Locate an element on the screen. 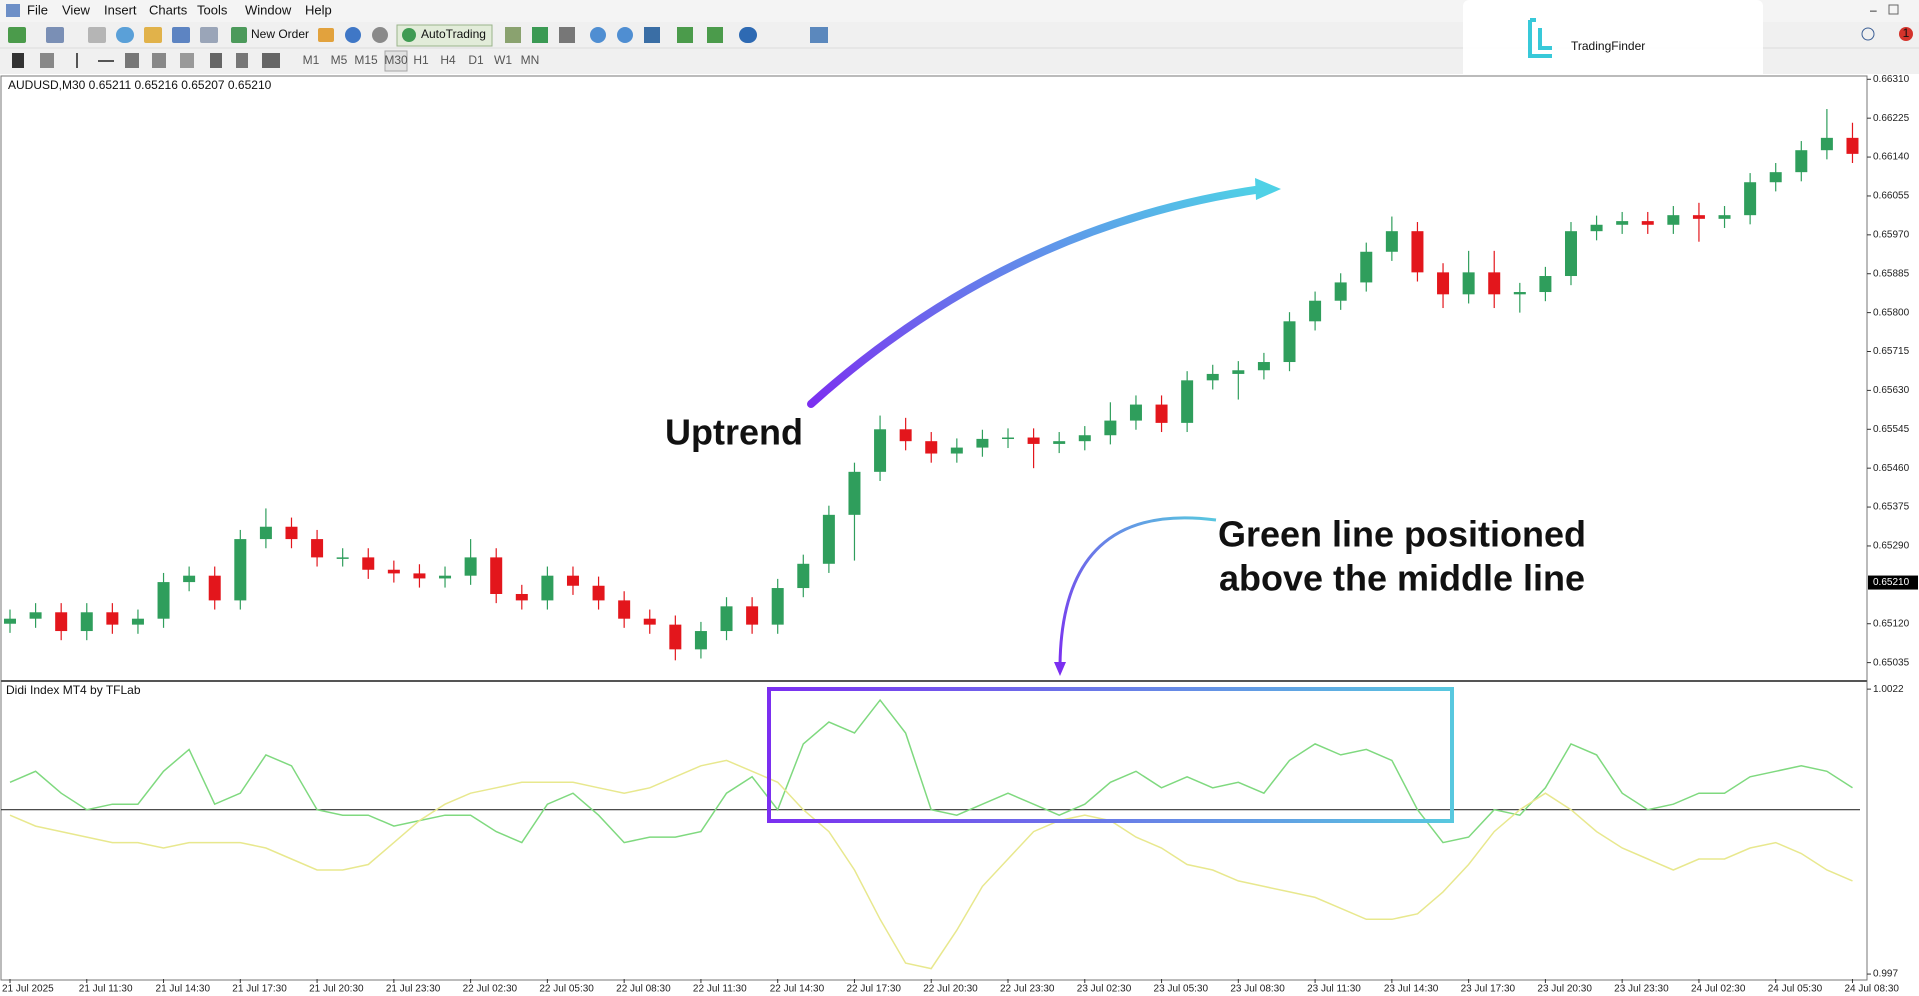  menu-bar is located at coordinates (959, 11).